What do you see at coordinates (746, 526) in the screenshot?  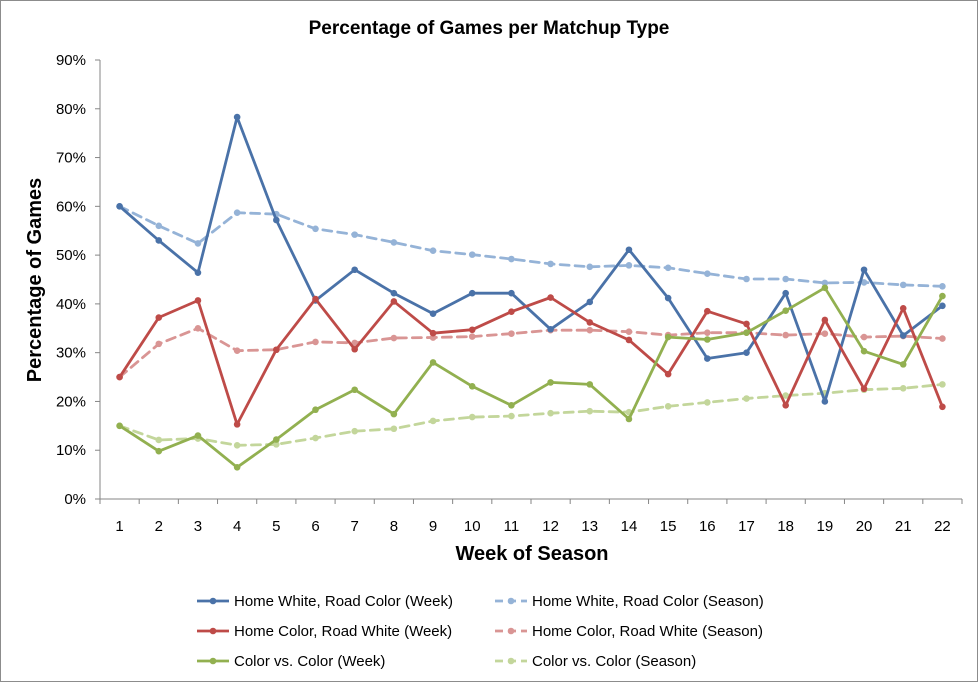 I see `x-tick-label: 17` at bounding box center [746, 526].